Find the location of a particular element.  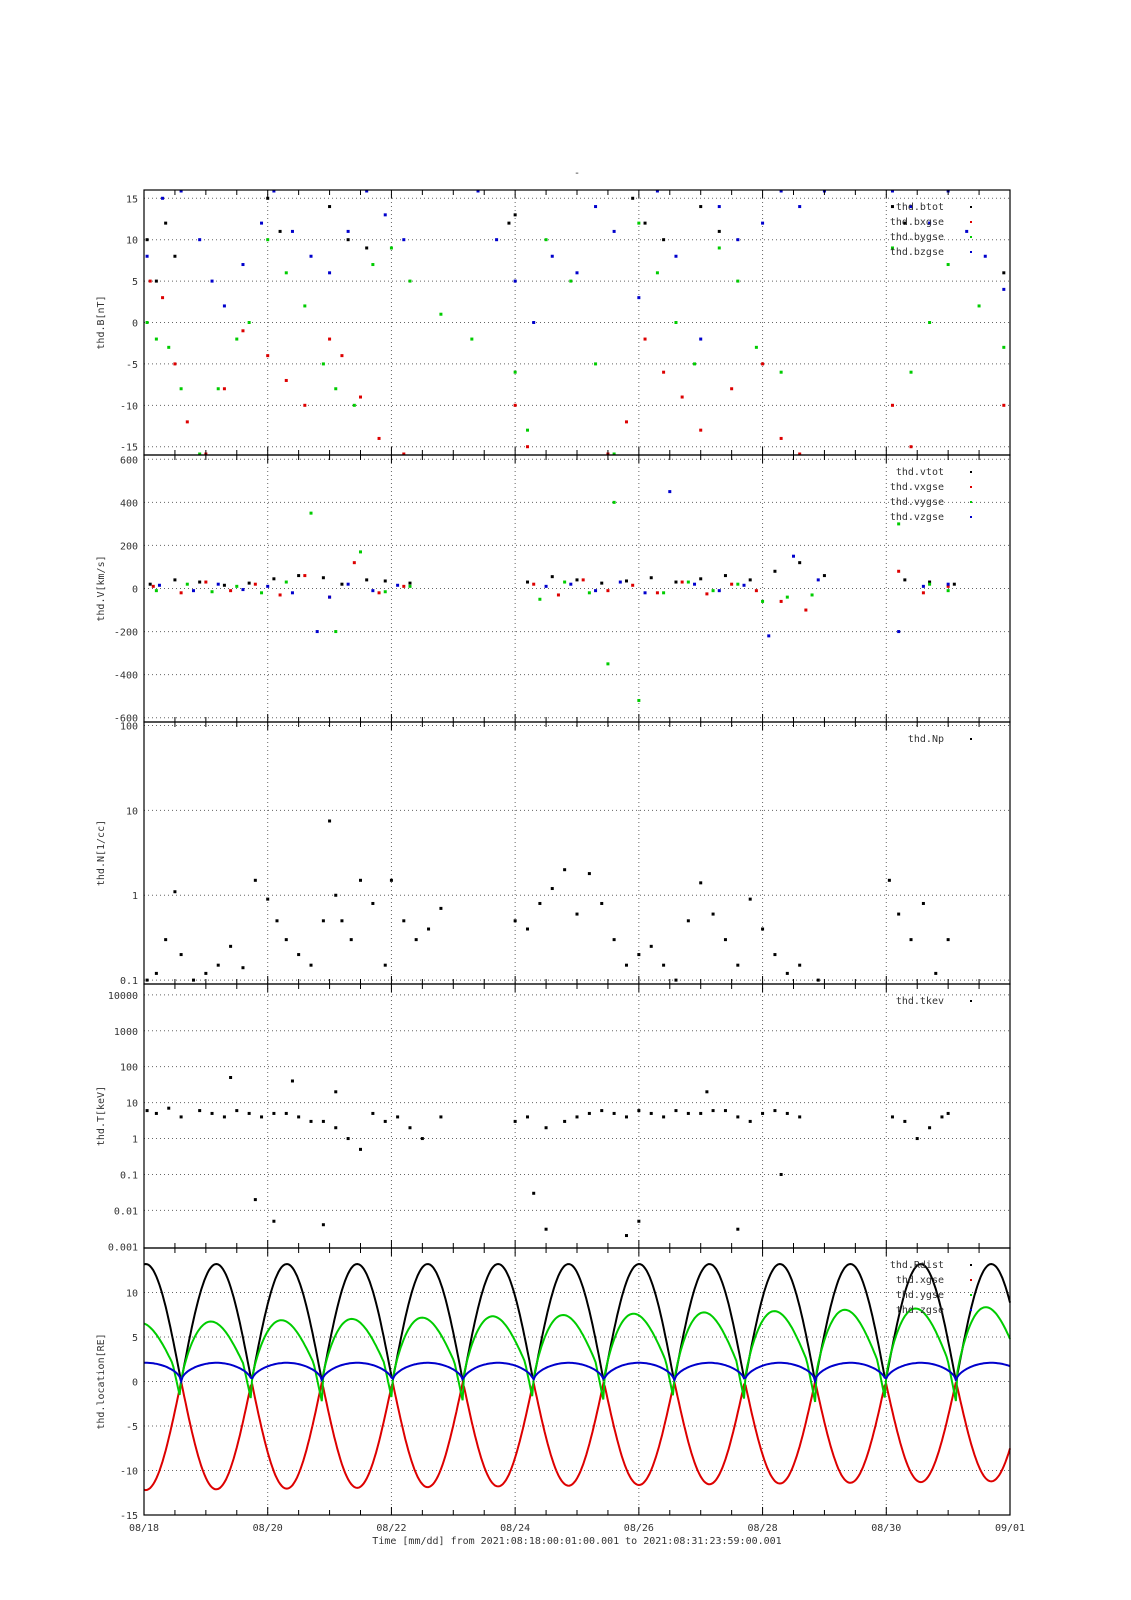

y-tick-label: 5 is located at coordinates (135, 282).